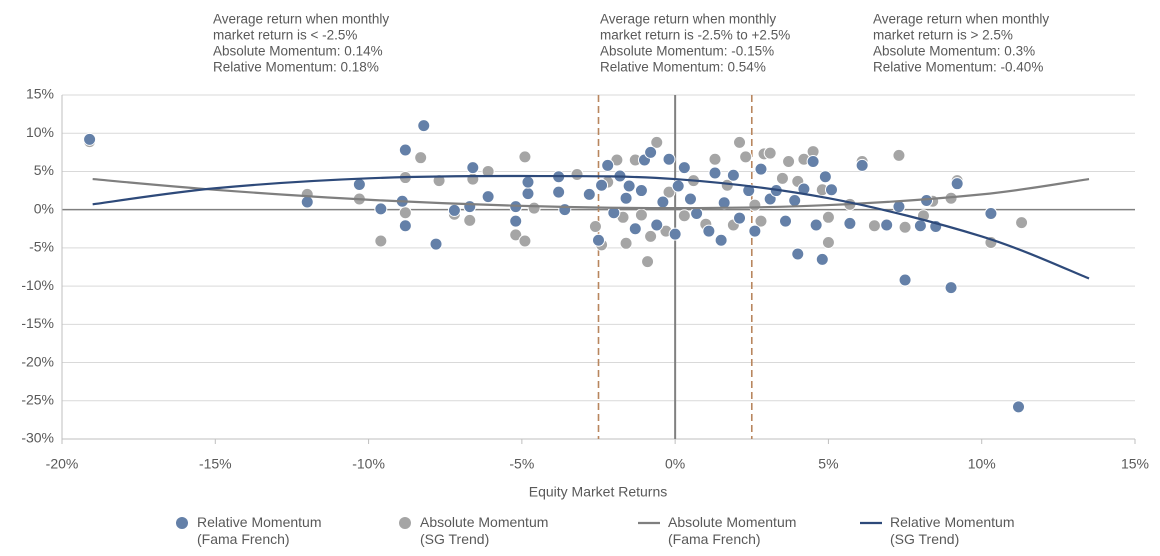  Describe the element at coordinates (37, 361) in the screenshot. I see `y-tick-label: -20%` at that location.